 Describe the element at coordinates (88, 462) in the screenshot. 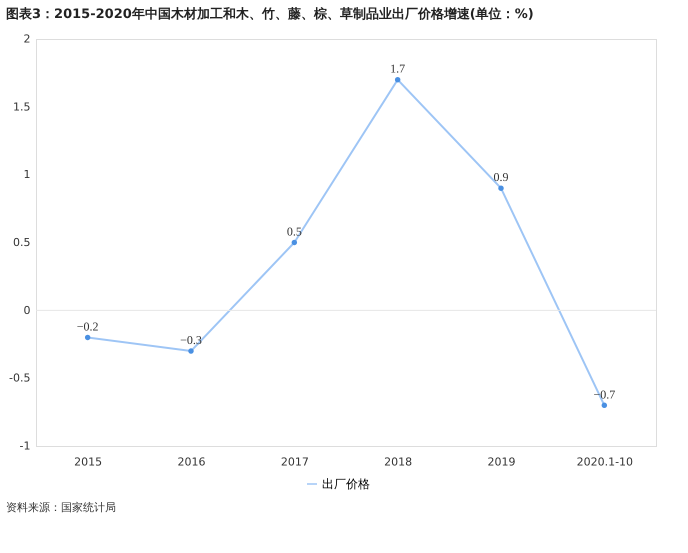

I see `x-tick-label: 2015` at that location.